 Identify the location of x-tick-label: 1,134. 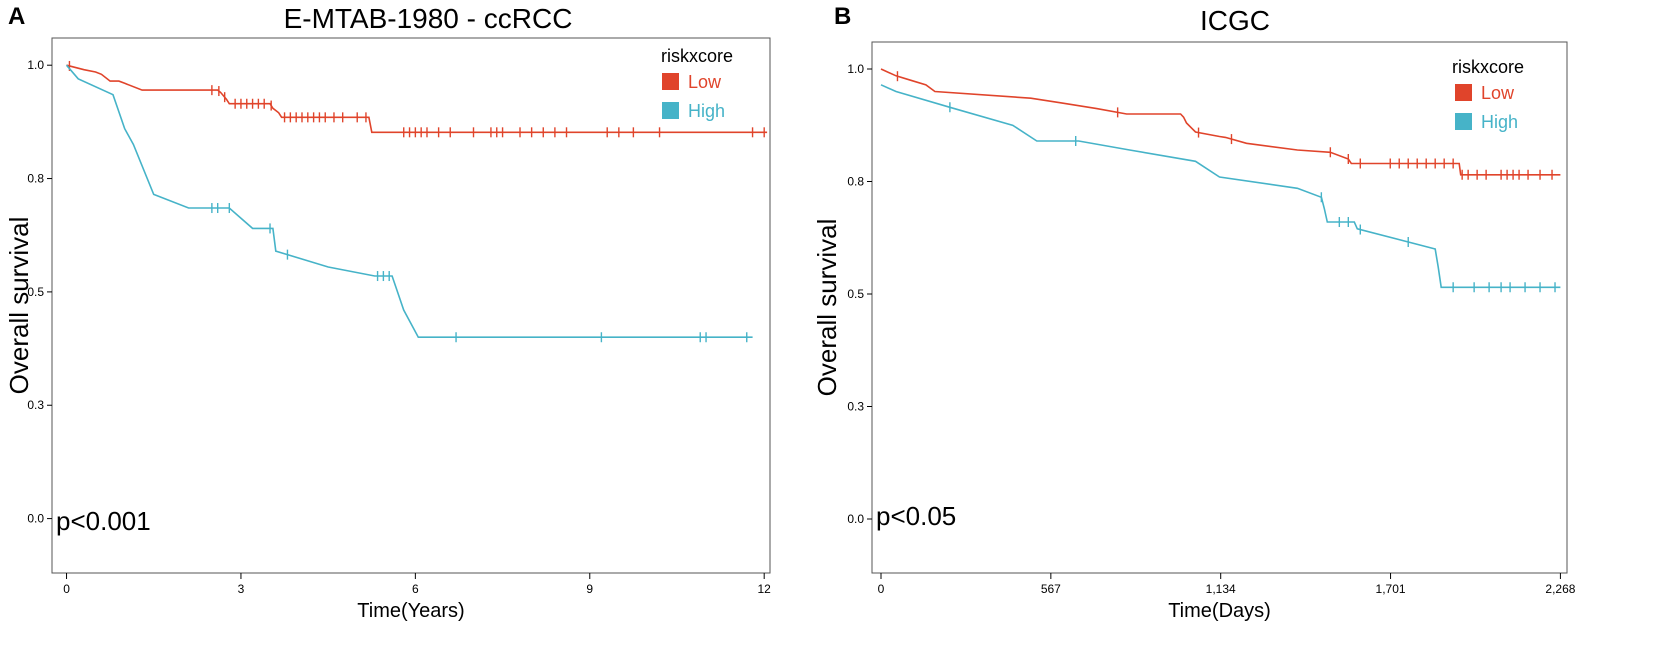
(1221, 589).